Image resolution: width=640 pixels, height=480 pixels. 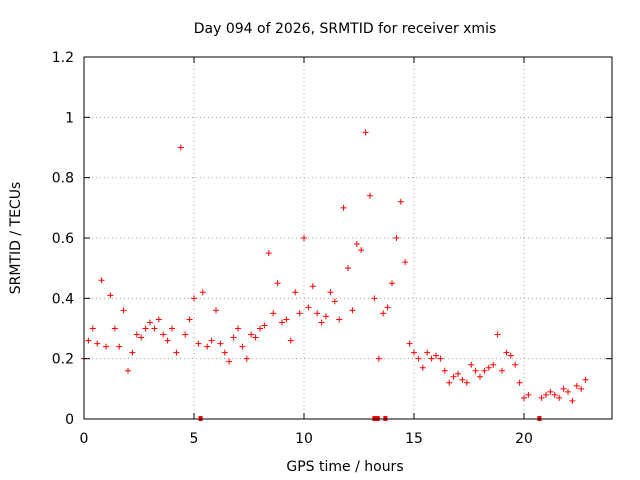 What do you see at coordinates (344, 467) in the screenshot?
I see `x-axis-label: GPS time / hours` at bounding box center [344, 467].